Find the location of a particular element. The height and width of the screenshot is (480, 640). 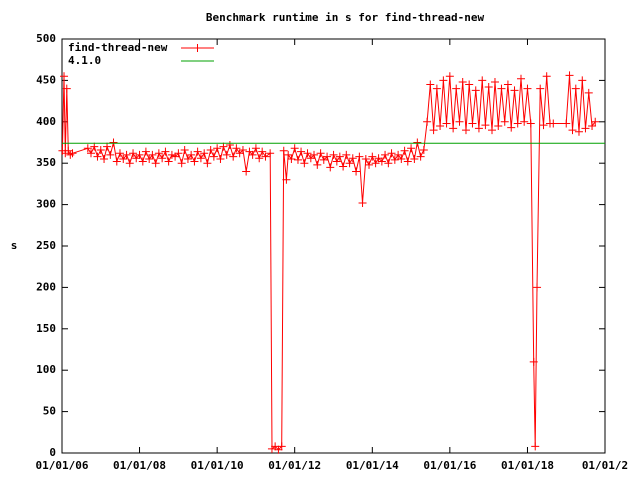

y-tick-label: 150 is located at coordinates (46, 328).